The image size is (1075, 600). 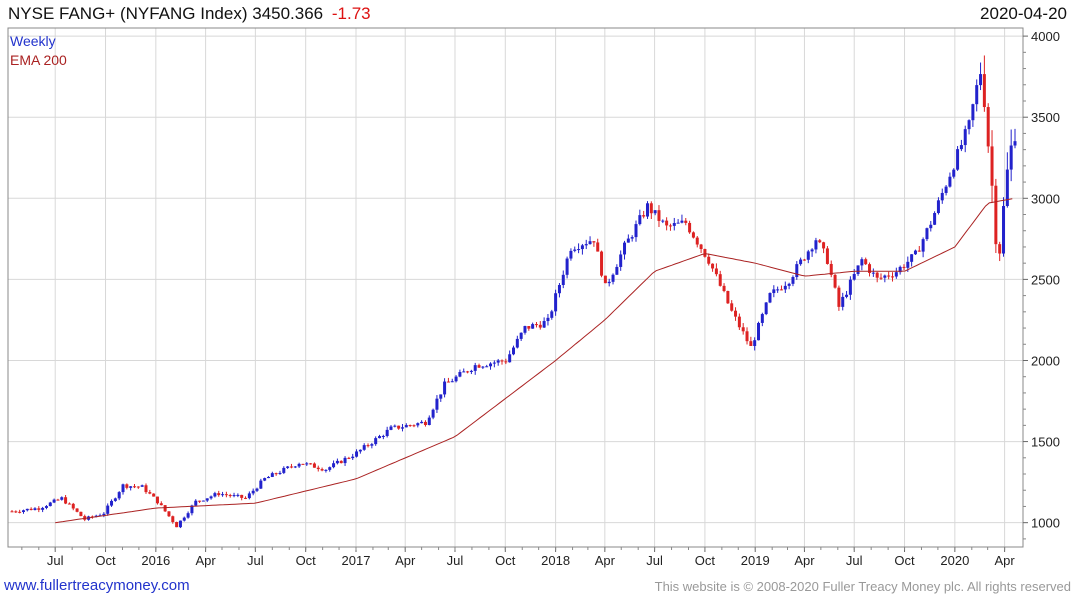 What do you see at coordinates (356, 560) in the screenshot?
I see `x-tick-label: 2017` at bounding box center [356, 560].